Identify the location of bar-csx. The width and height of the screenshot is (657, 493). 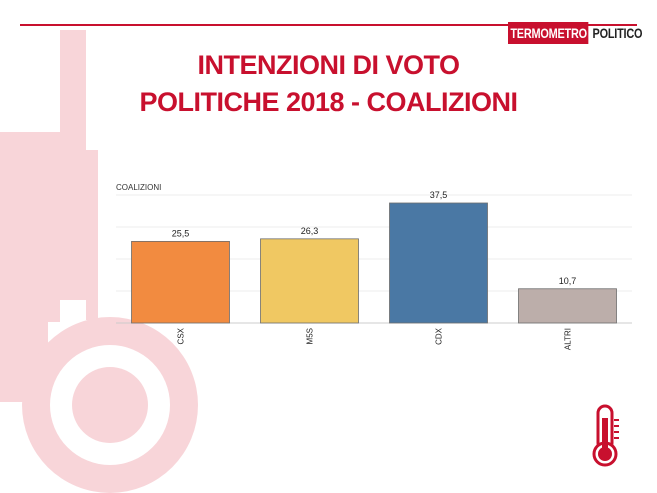
(180, 282).